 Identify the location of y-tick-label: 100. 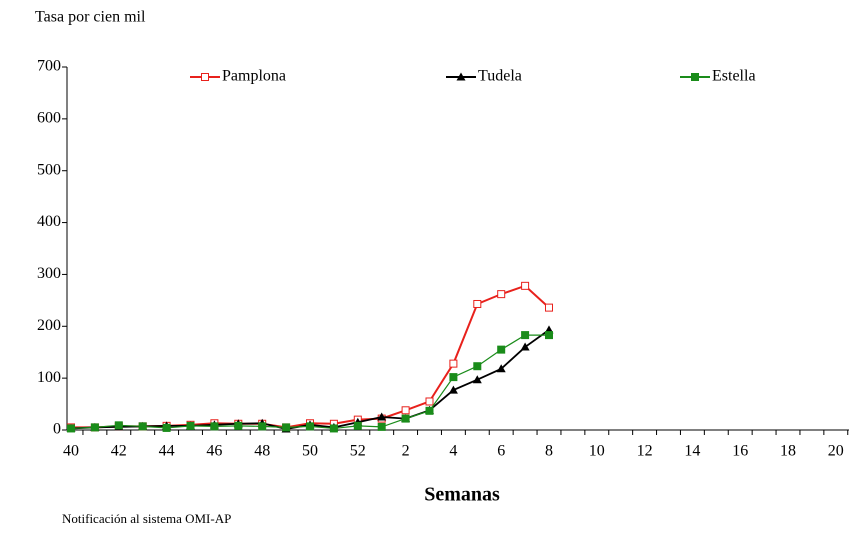
(49, 377).